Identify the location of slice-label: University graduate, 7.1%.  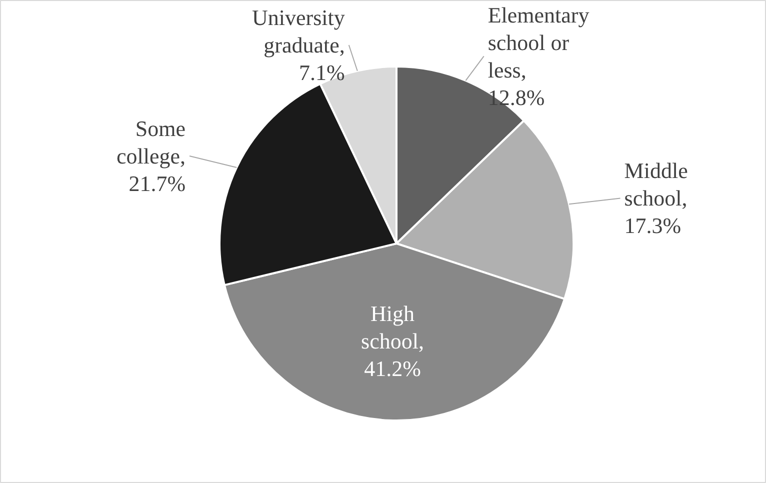
(298, 44).